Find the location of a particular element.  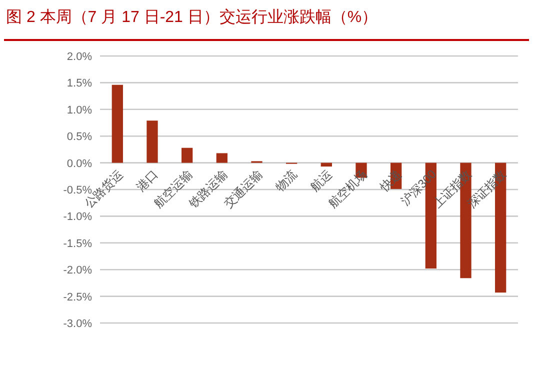

title: 图 2 本周（7 月 17 日-21 日）交运行业涨跌幅（%） is located at coordinates (192, 17).